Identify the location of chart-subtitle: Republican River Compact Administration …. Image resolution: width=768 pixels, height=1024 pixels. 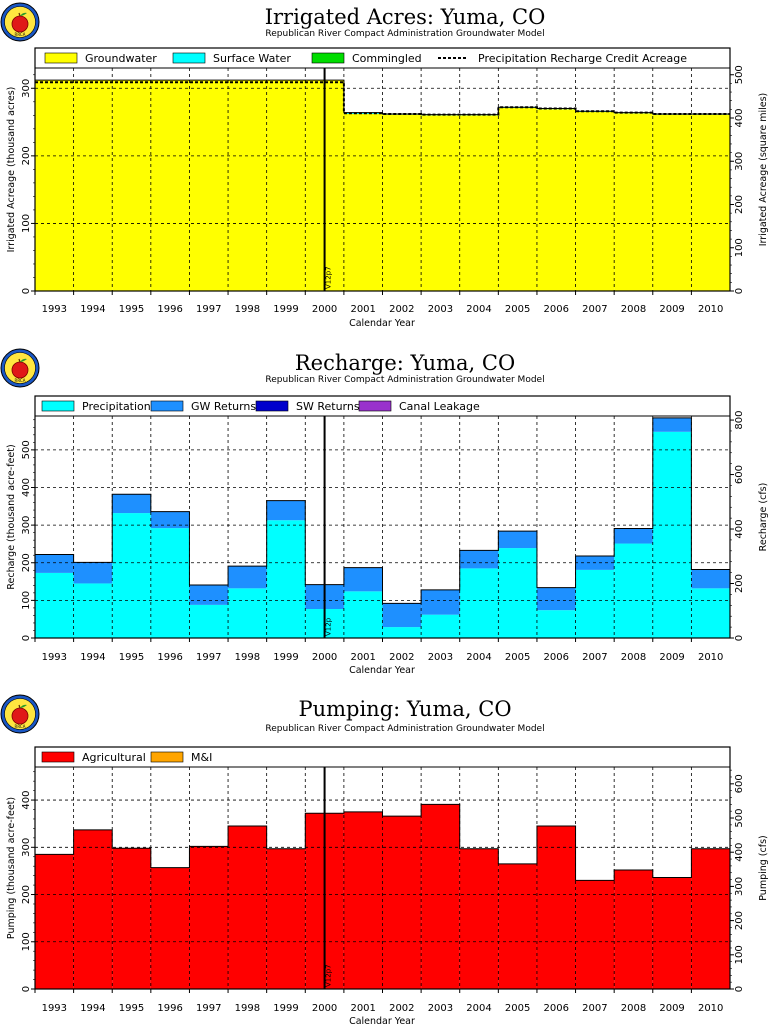
(404, 380).